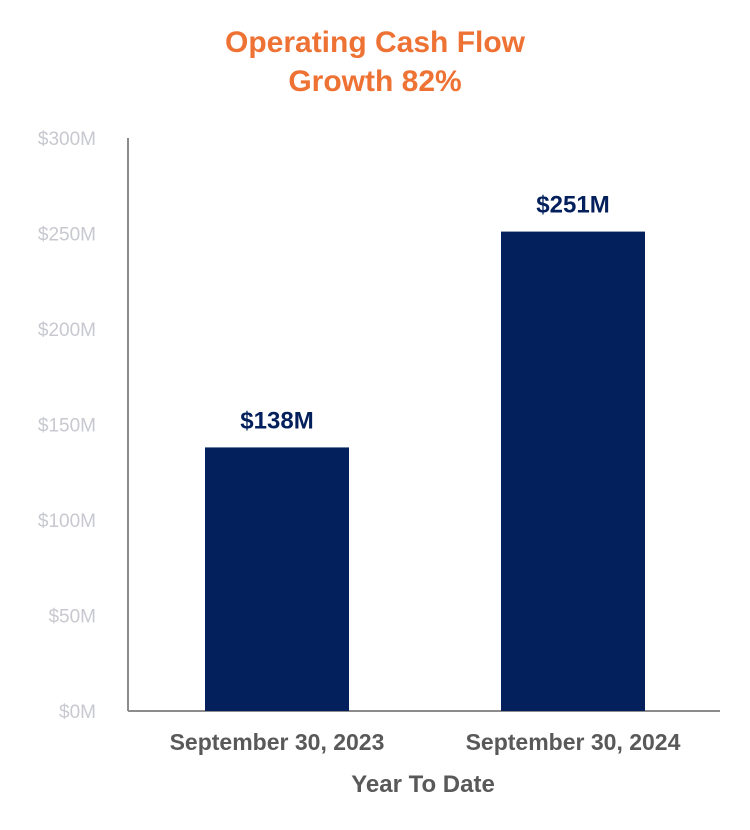  What do you see at coordinates (67, 521) in the screenshot?
I see `y-tick-label: $100M` at bounding box center [67, 521].